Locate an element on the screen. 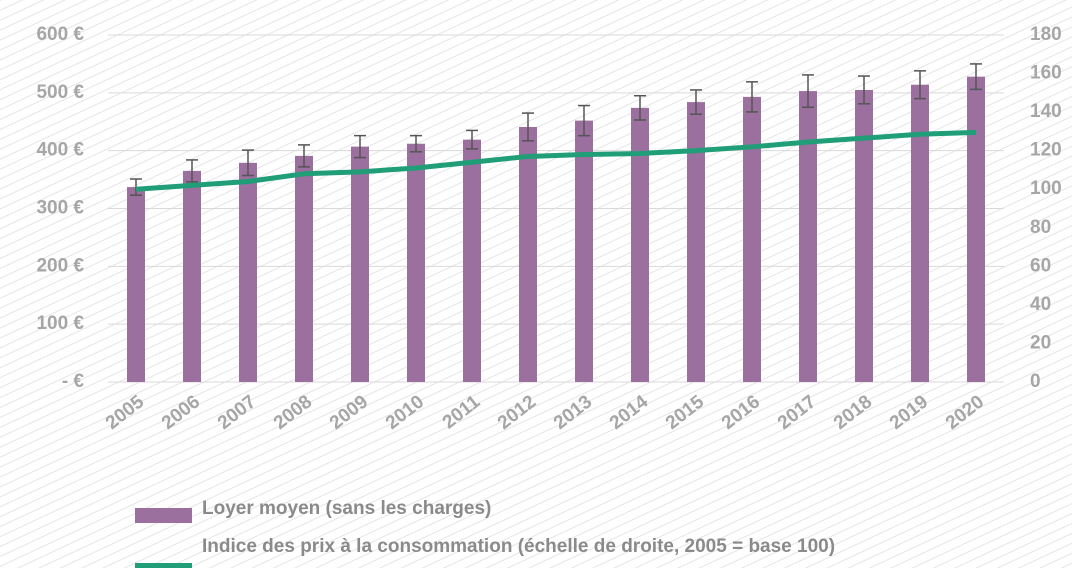 This screenshot has width=1072, height=568. y2-tick-label: 160 is located at coordinates (1046, 73).